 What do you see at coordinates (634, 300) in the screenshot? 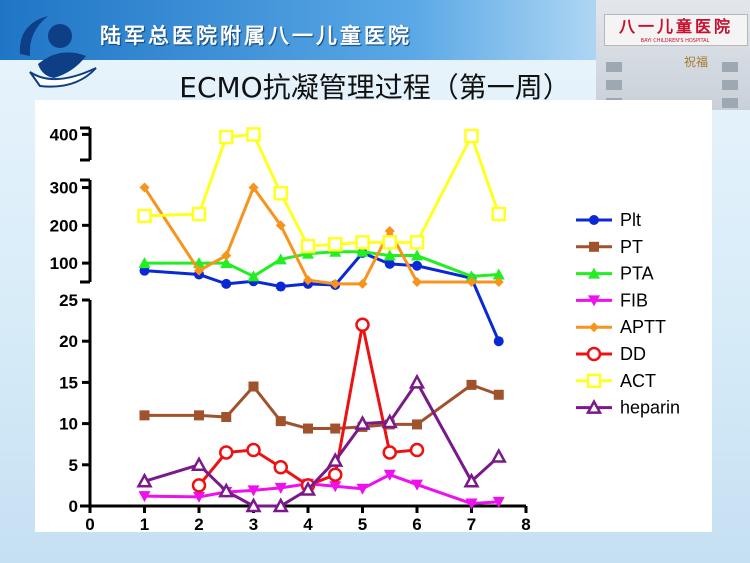
I see `legend-label-fib: FIB` at bounding box center [634, 300].